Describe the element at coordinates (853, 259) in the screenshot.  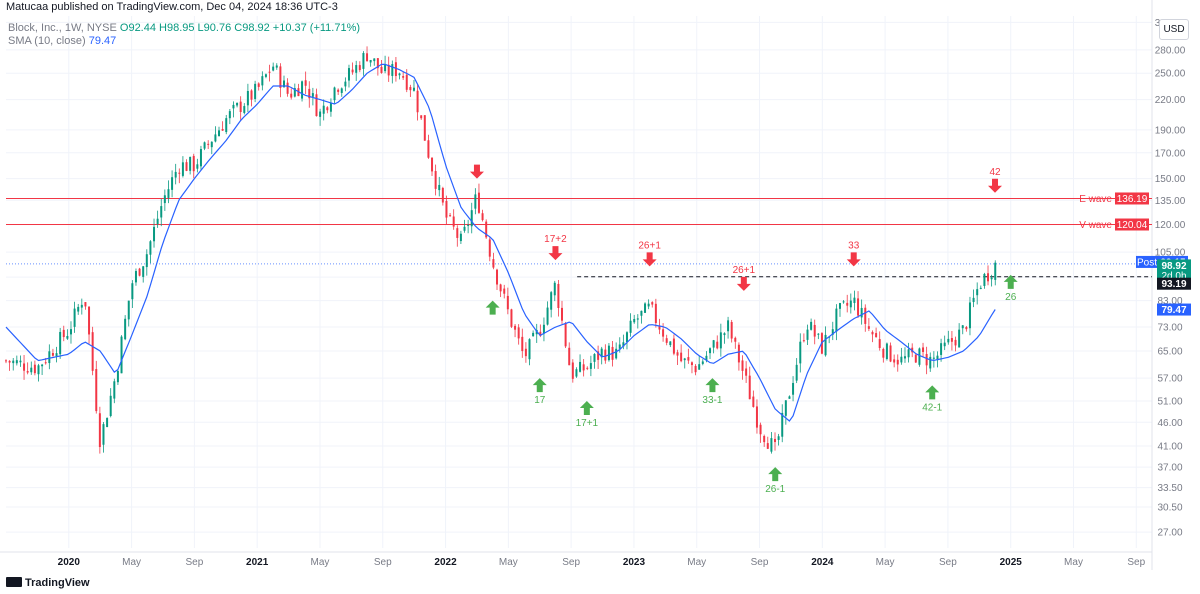
I see `arrow-down-icon` at that location.